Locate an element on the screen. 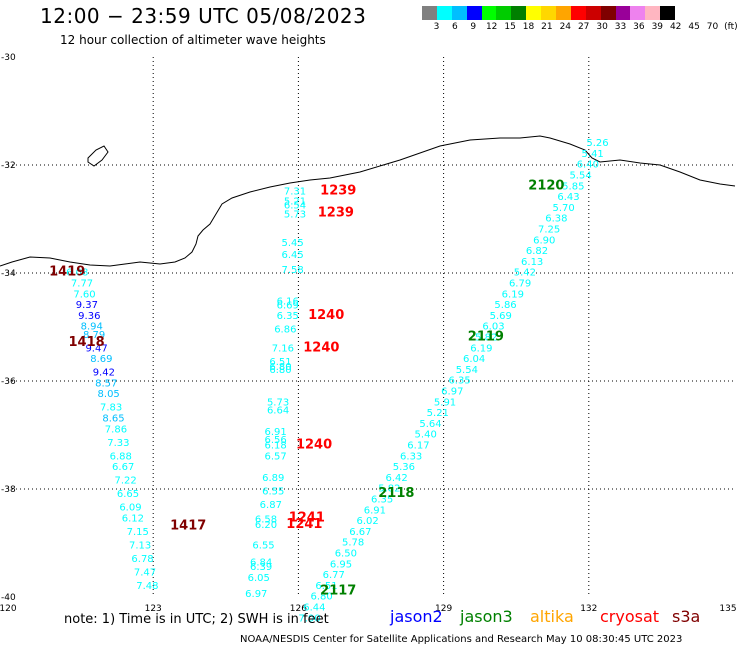  scale-label: 24 is located at coordinates (565, 27).